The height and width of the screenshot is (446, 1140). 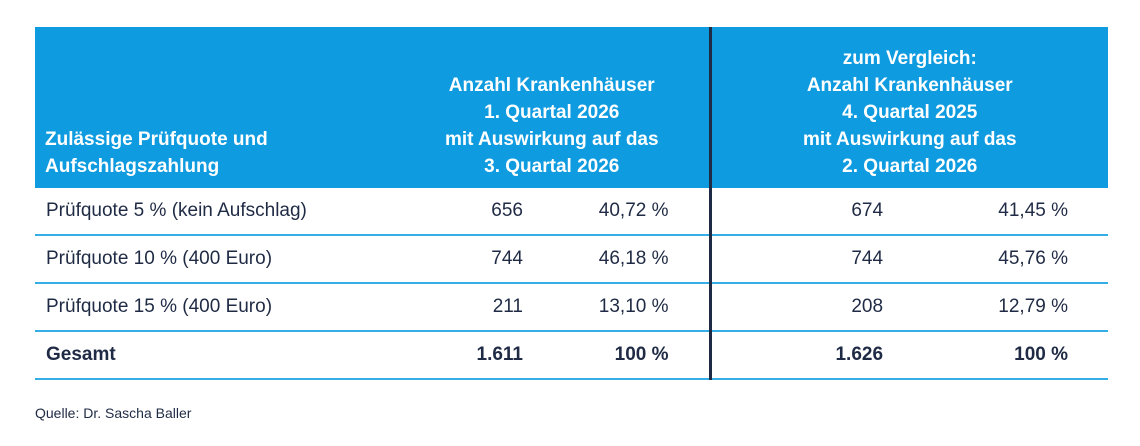 What do you see at coordinates (623, 307) in the screenshot?
I see `pct-q1-2026: 13,10 %` at bounding box center [623, 307].